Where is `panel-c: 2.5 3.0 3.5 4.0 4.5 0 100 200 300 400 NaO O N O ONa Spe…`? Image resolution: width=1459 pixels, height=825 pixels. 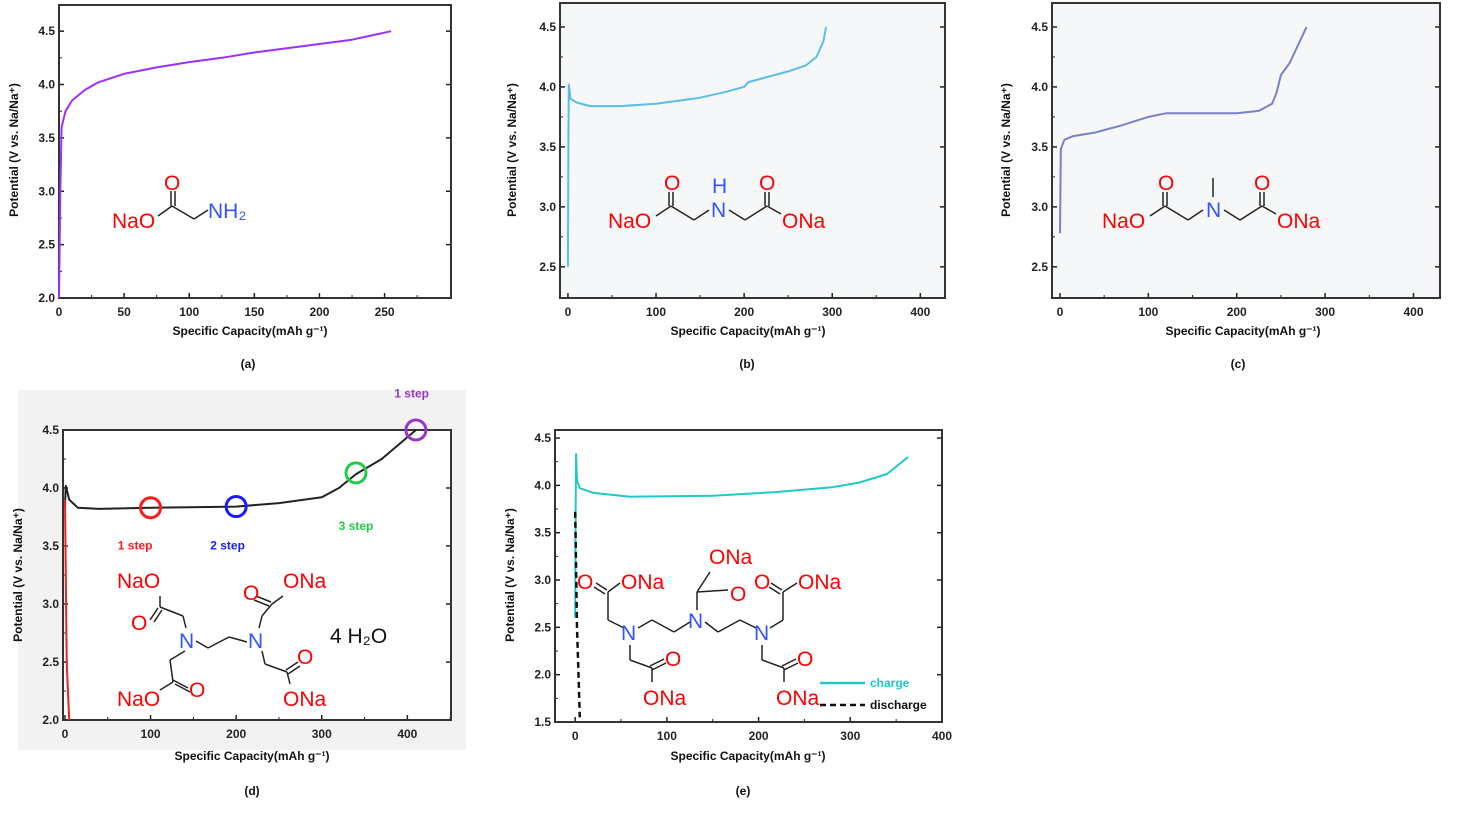
panel-c: 2.5 3.0 3.5 4.0 4.5 0 100 200 300 400 NaO O N O ONa Spe… is located at coordinates (1220, 186).